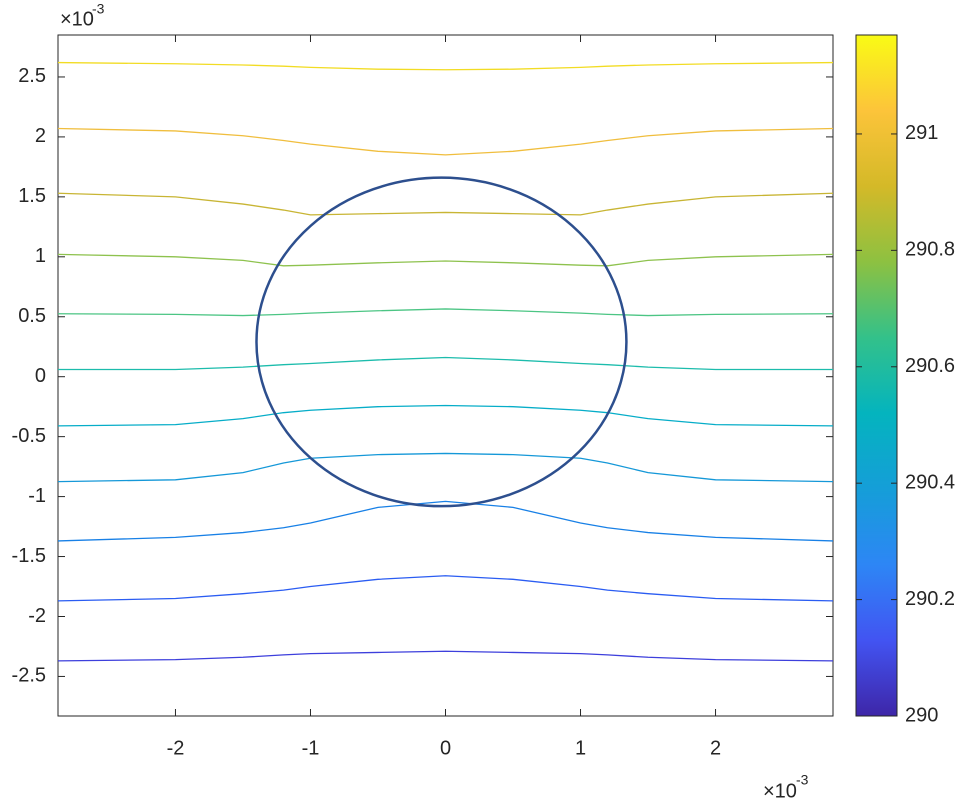 Image resolution: width=968 pixels, height=802 pixels. Describe the element at coordinates (40, 136) in the screenshot. I see `y-tick-label: 2` at that location.